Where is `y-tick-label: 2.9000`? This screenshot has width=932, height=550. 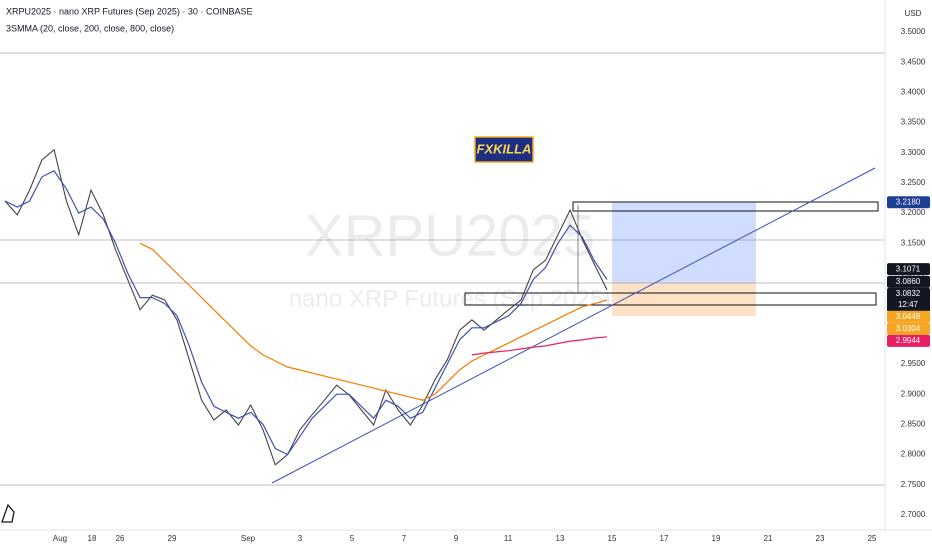
y-tick-label: 2.9000 is located at coordinates (913, 393).